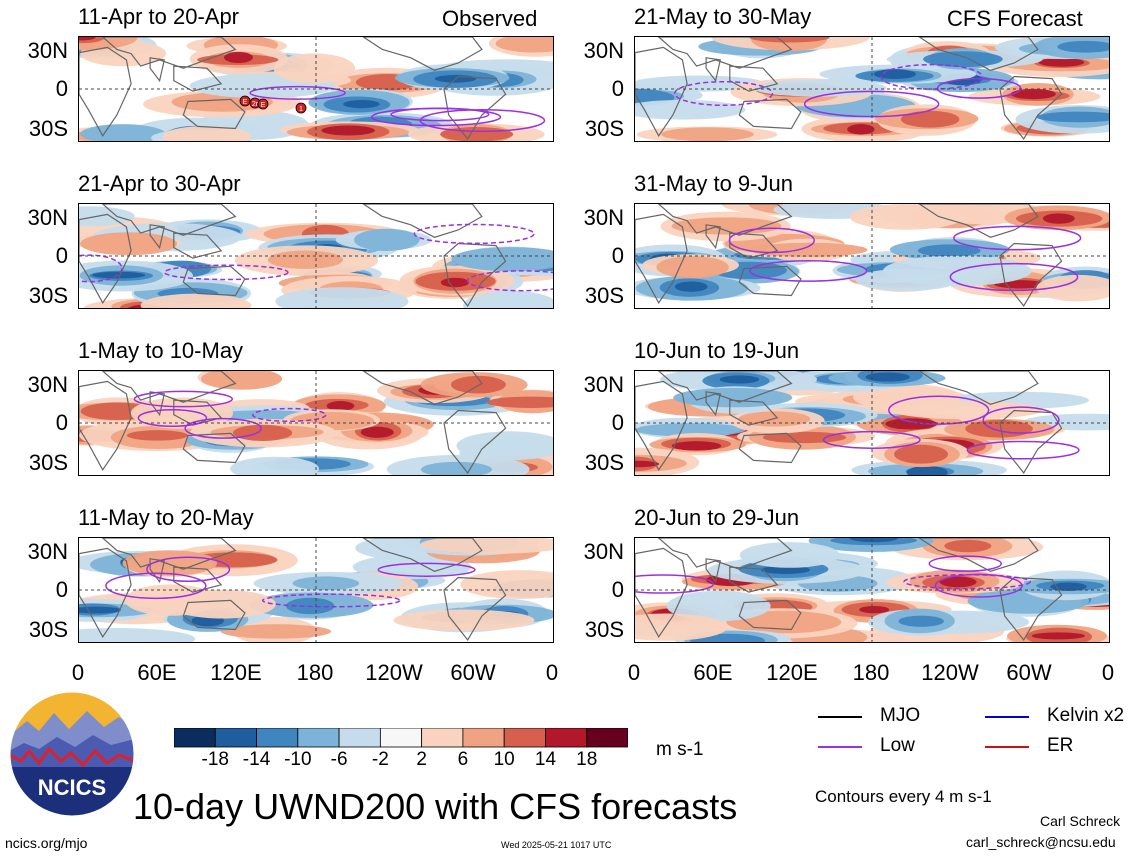 The height and width of the screenshot is (856, 1135). I want to click on website-link: ncics.org/mjo, so click(46, 843).